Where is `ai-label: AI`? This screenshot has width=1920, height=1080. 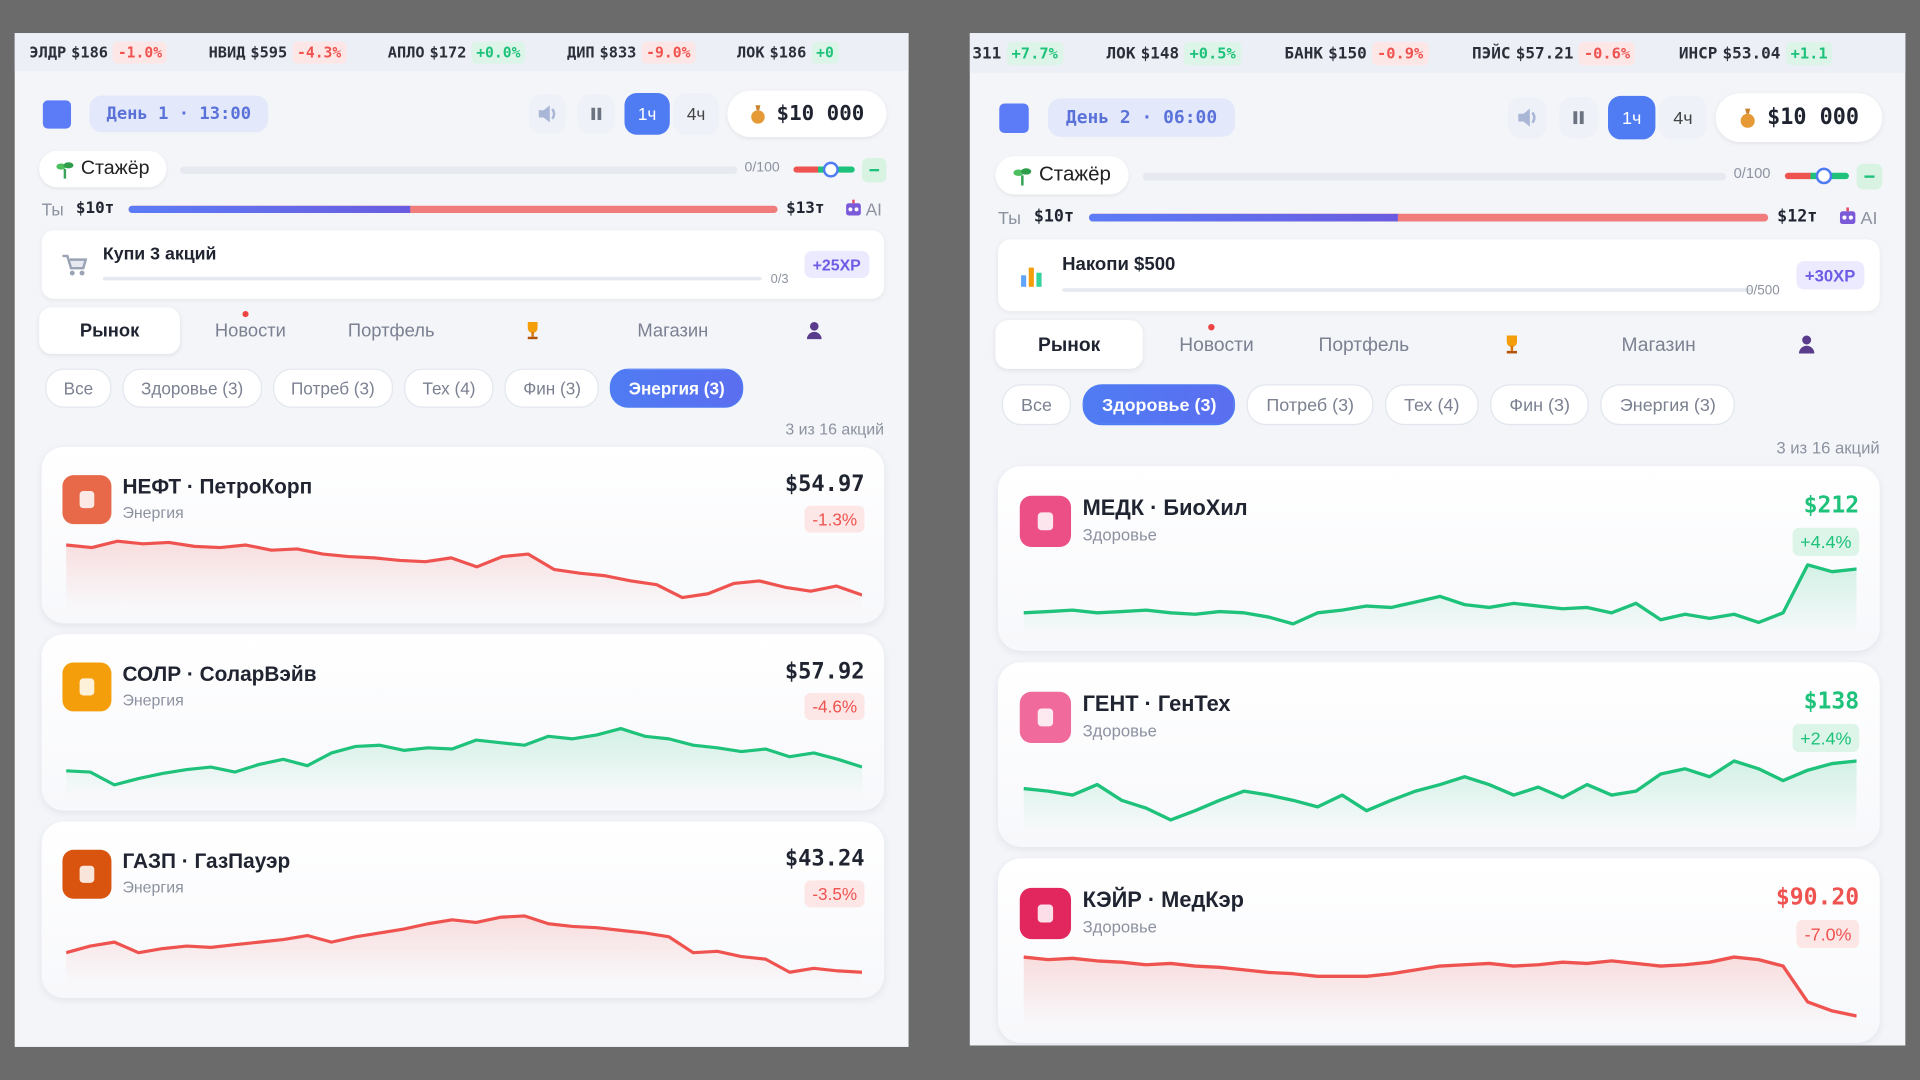
ai-label: AI is located at coordinates (1869, 217).